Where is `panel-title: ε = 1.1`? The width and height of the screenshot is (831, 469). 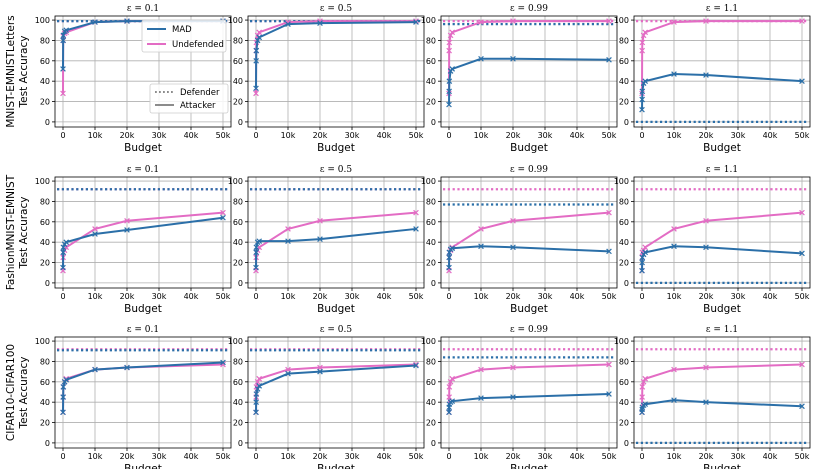
panel-title: ε = 1.1 is located at coordinates (722, 330).